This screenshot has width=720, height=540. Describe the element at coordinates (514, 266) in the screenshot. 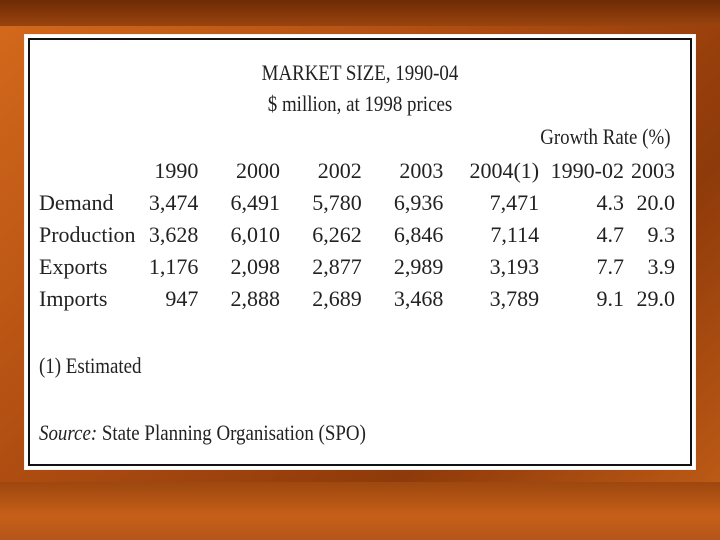

I see `table-cell: 3,193` at that location.